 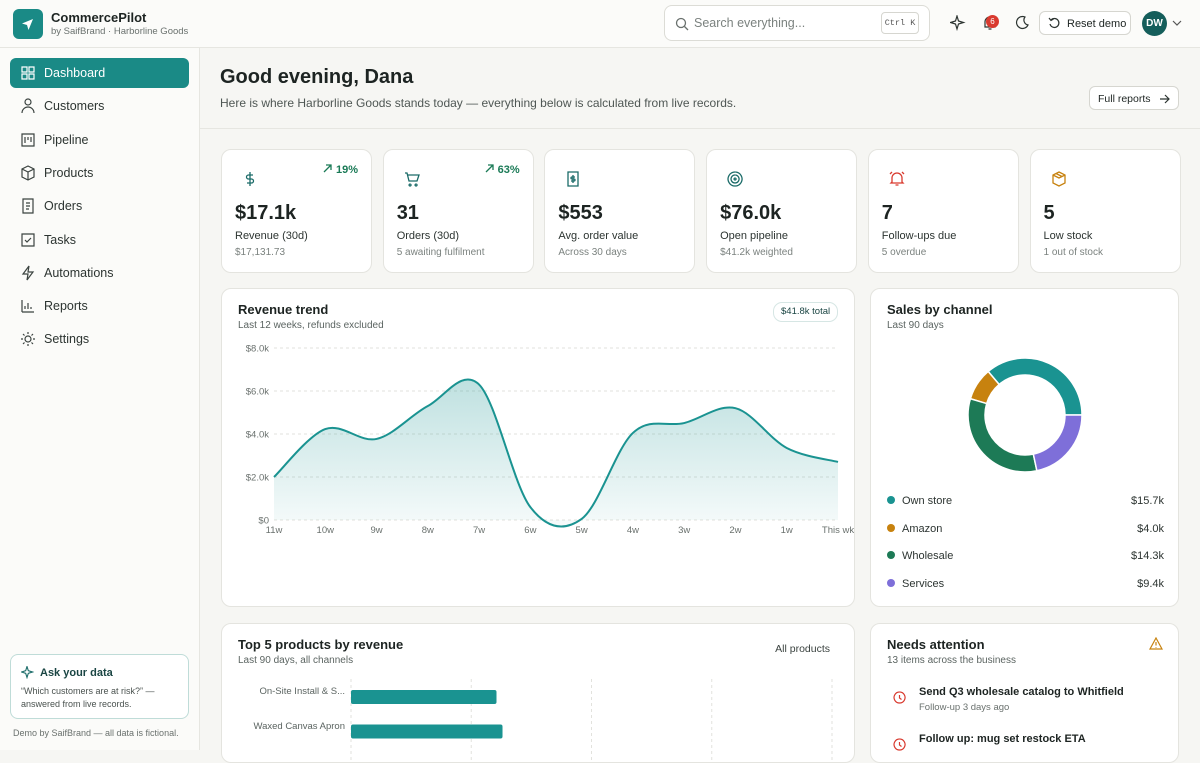 I want to click on ai-button, so click(x=958, y=23).